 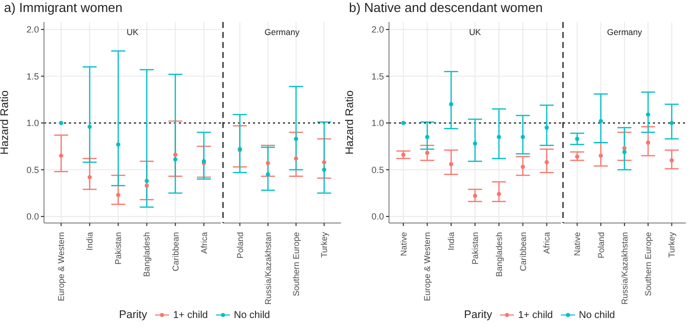 I want to click on chart-title: a) Immigrant women, so click(x=63, y=8).